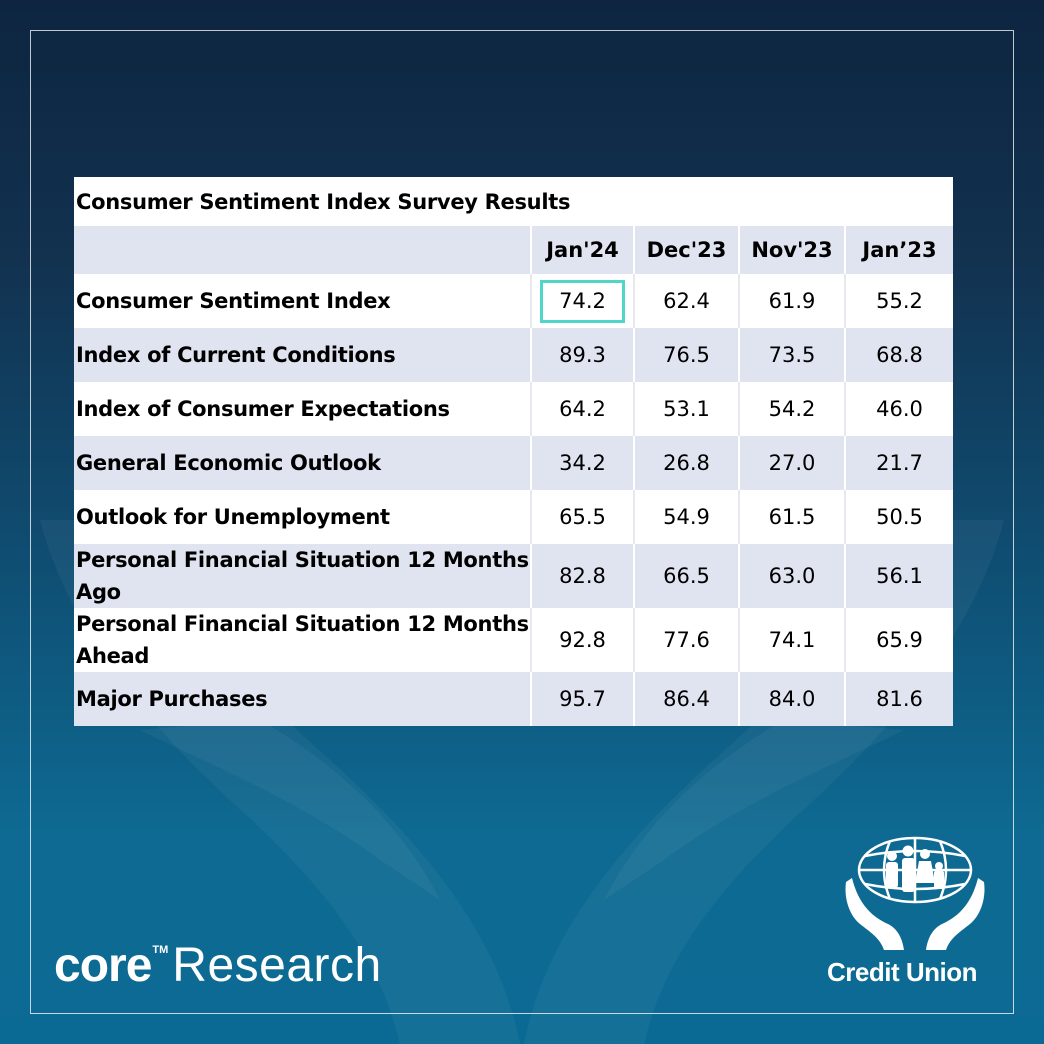 This screenshot has width=1044, height=1044. What do you see at coordinates (686, 463) in the screenshot?
I see `table-cell: 26.8` at bounding box center [686, 463].